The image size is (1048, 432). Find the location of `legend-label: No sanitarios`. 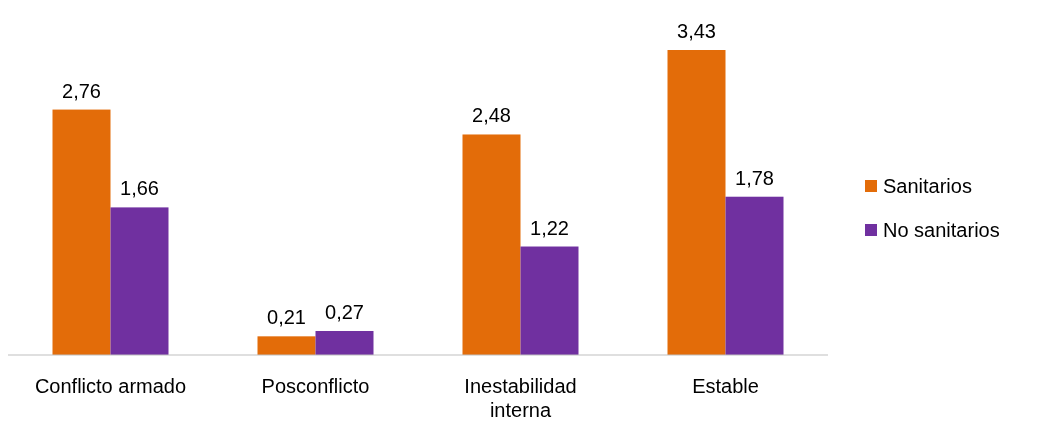

legend-label: No sanitarios is located at coordinates (941, 230).